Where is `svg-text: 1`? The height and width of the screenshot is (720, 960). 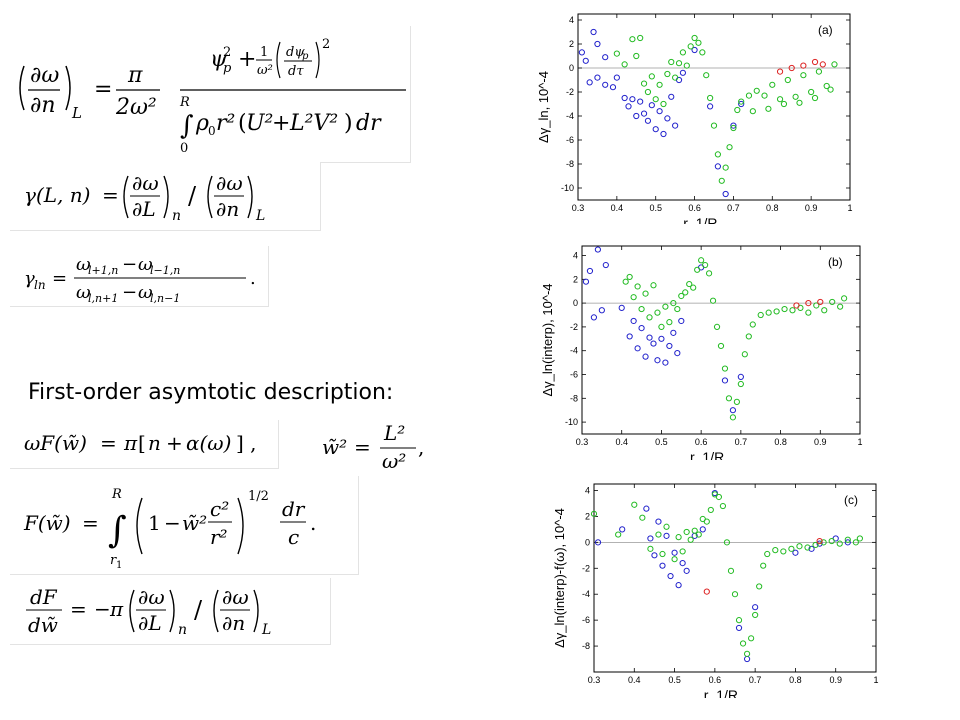
svg-text: 1 is located at coordinates (119, 565).